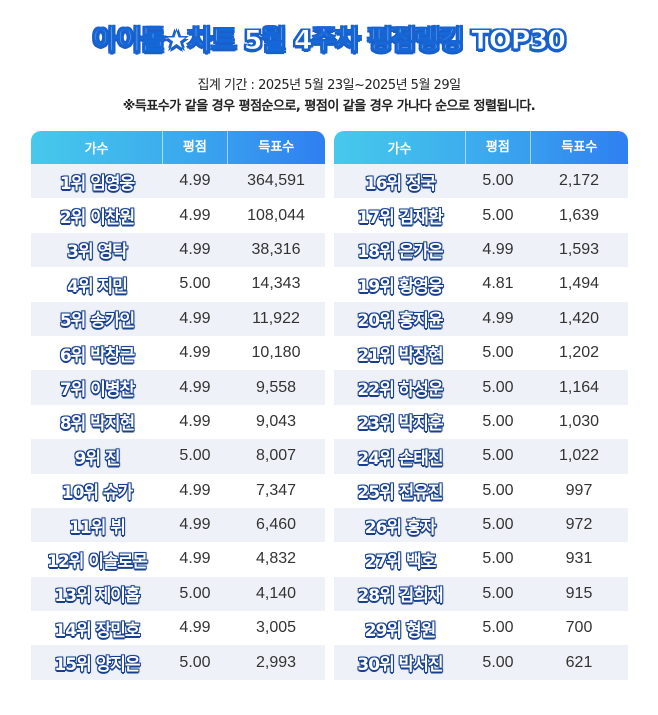 The height and width of the screenshot is (715, 658). I want to click on table-row: 8위 박지현 4.99 9,043, so click(178, 422).